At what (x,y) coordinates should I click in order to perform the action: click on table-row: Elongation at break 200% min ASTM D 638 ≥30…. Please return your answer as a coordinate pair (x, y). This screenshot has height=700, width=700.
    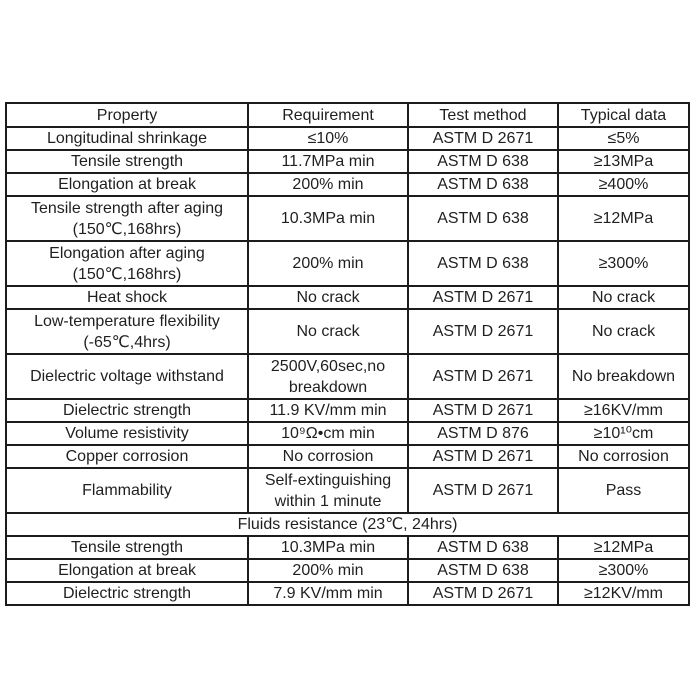
    Looking at the image, I should click on (347, 570).